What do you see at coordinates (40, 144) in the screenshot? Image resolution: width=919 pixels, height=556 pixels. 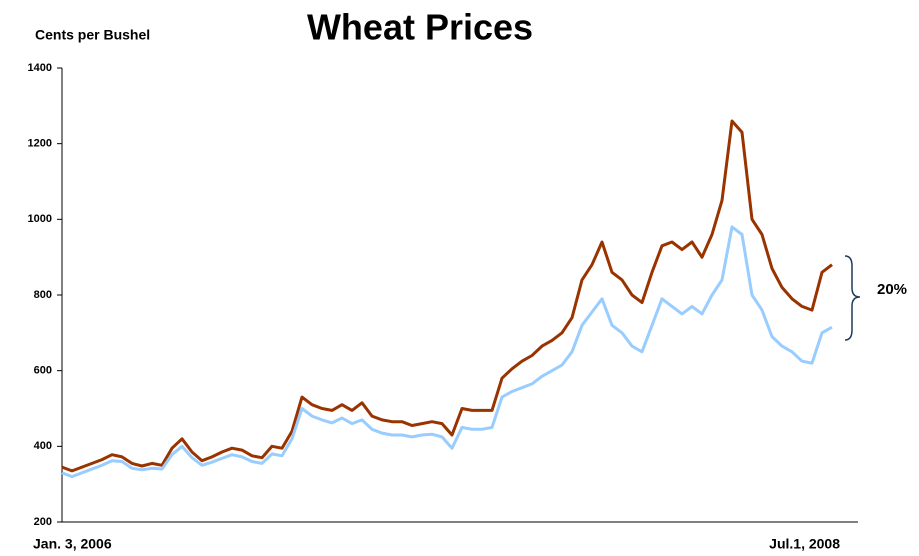 I see `y-tick-label: 1200` at bounding box center [40, 144].